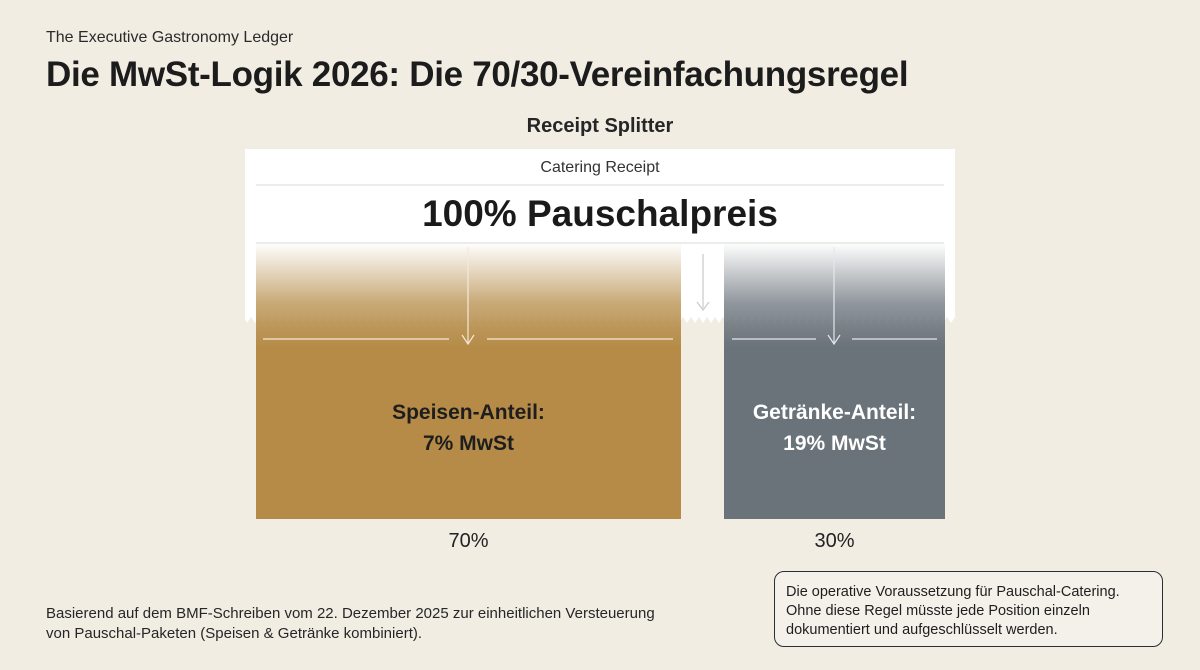  What do you see at coordinates (834, 428) in the screenshot?
I see `drink-share-text: Getränke-Anteil: 19% MwSt` at bounding box center [834, 428].